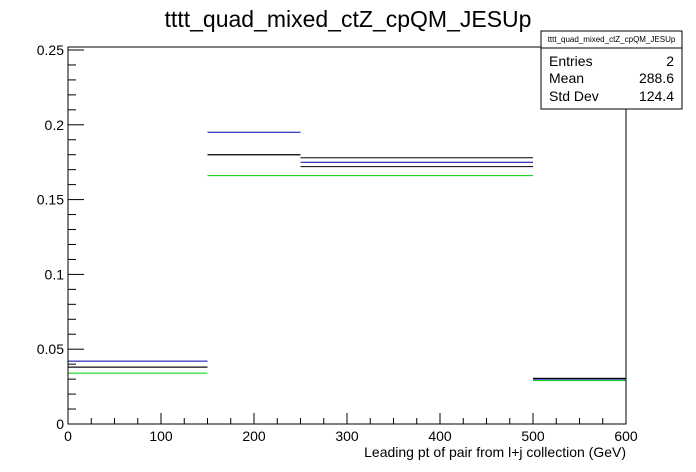  Describe the element at coordinates (533, 436) in the screenshot. I see `x-tick-label: 500` at that location.